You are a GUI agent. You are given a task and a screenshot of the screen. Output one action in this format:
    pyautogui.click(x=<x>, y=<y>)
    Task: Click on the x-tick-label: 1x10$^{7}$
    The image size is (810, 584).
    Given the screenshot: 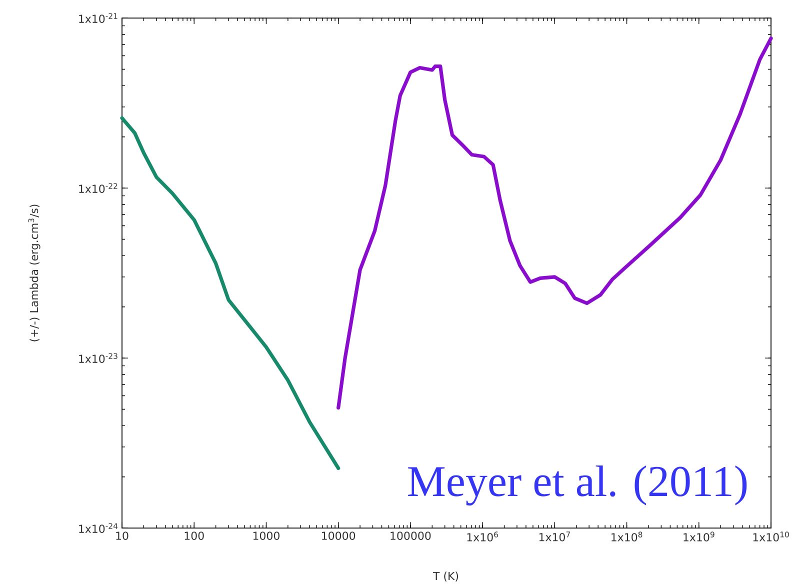 What is the action you would take?
    pyautogui.click(x=554, y=537)
    